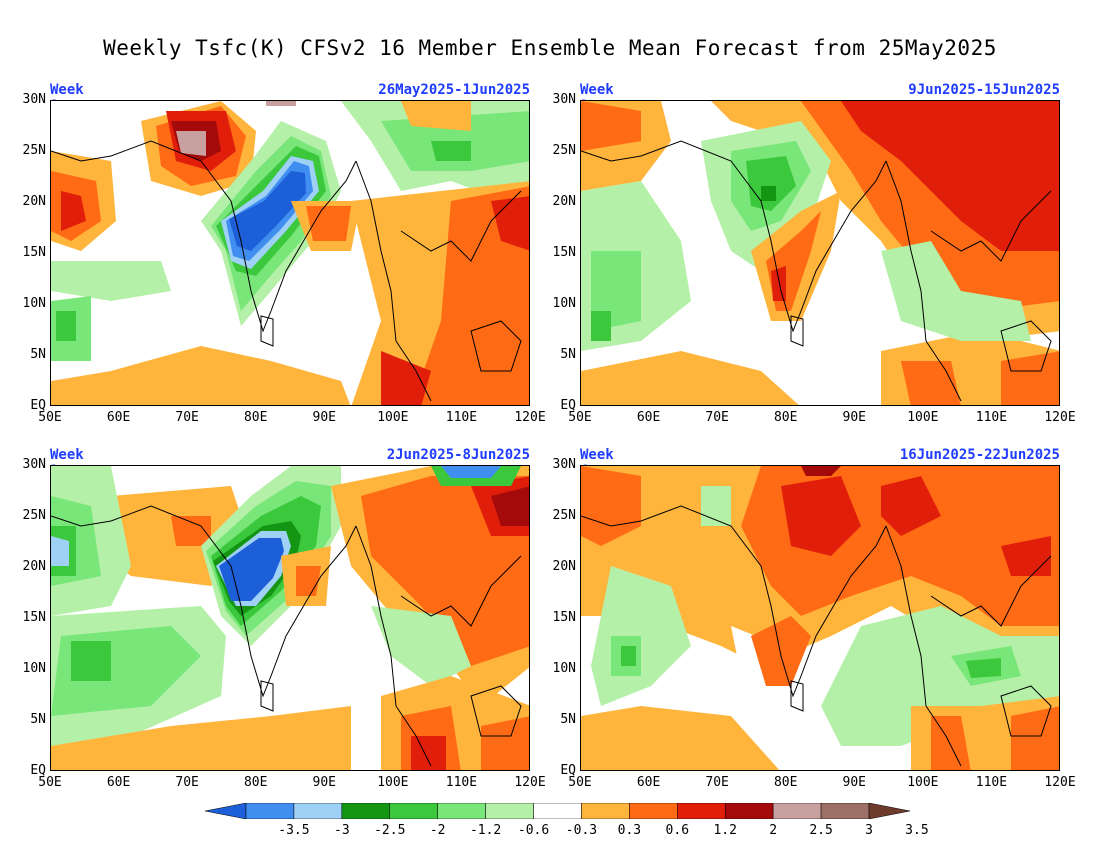 The image size is (1100, 850). I want to click on panel-week3-dates: 9Jun2025-15Jun2025, so click(984, 90).